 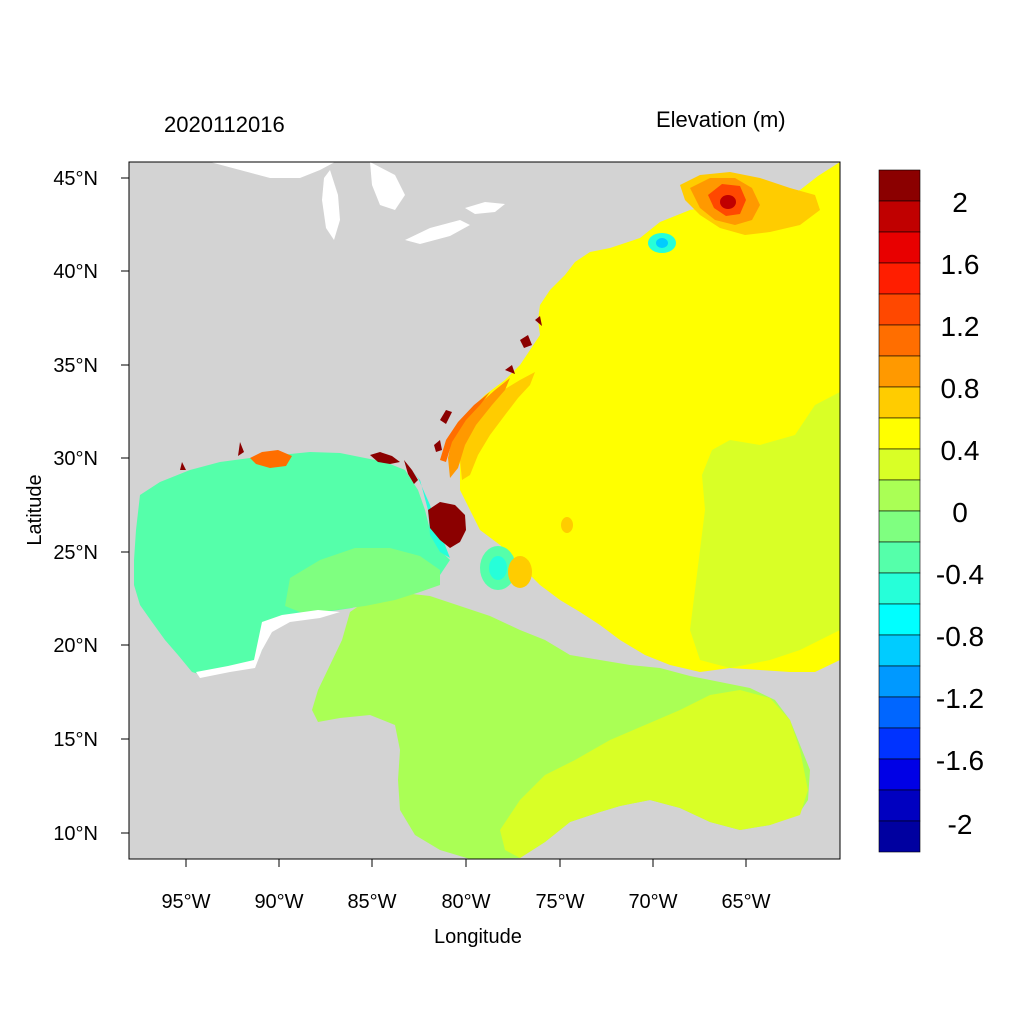 I want to click on colorbar-label: 0, so click(x=960, y=512).